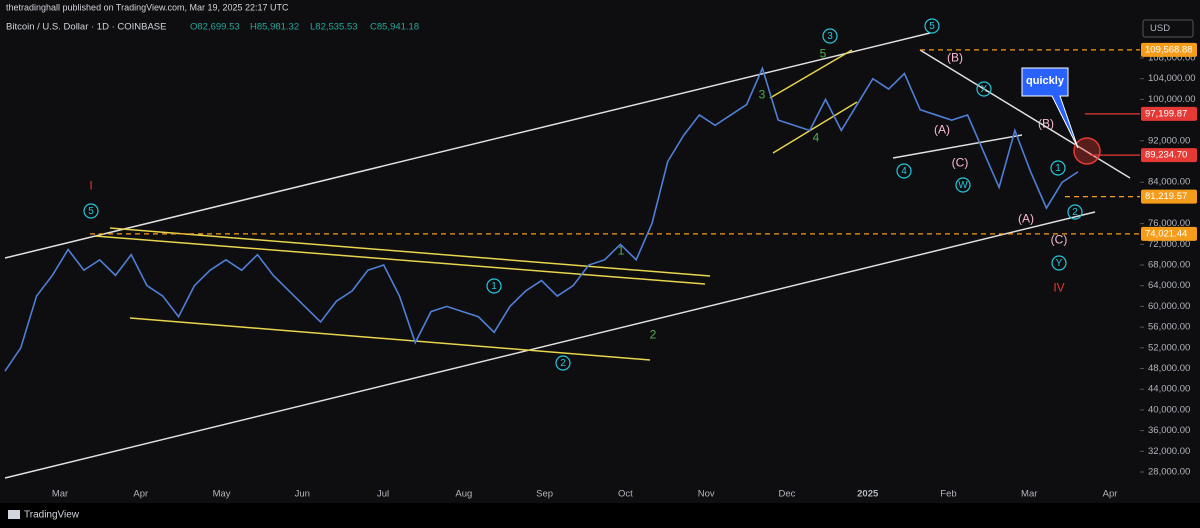 The image size is (1200, 528). What do you see at coordinates (86, 27) in the screenshot?
I see `symbol: Bitcoin / U.S. Dollar · 1D · COINBASE` at bounding box center [86, 27].